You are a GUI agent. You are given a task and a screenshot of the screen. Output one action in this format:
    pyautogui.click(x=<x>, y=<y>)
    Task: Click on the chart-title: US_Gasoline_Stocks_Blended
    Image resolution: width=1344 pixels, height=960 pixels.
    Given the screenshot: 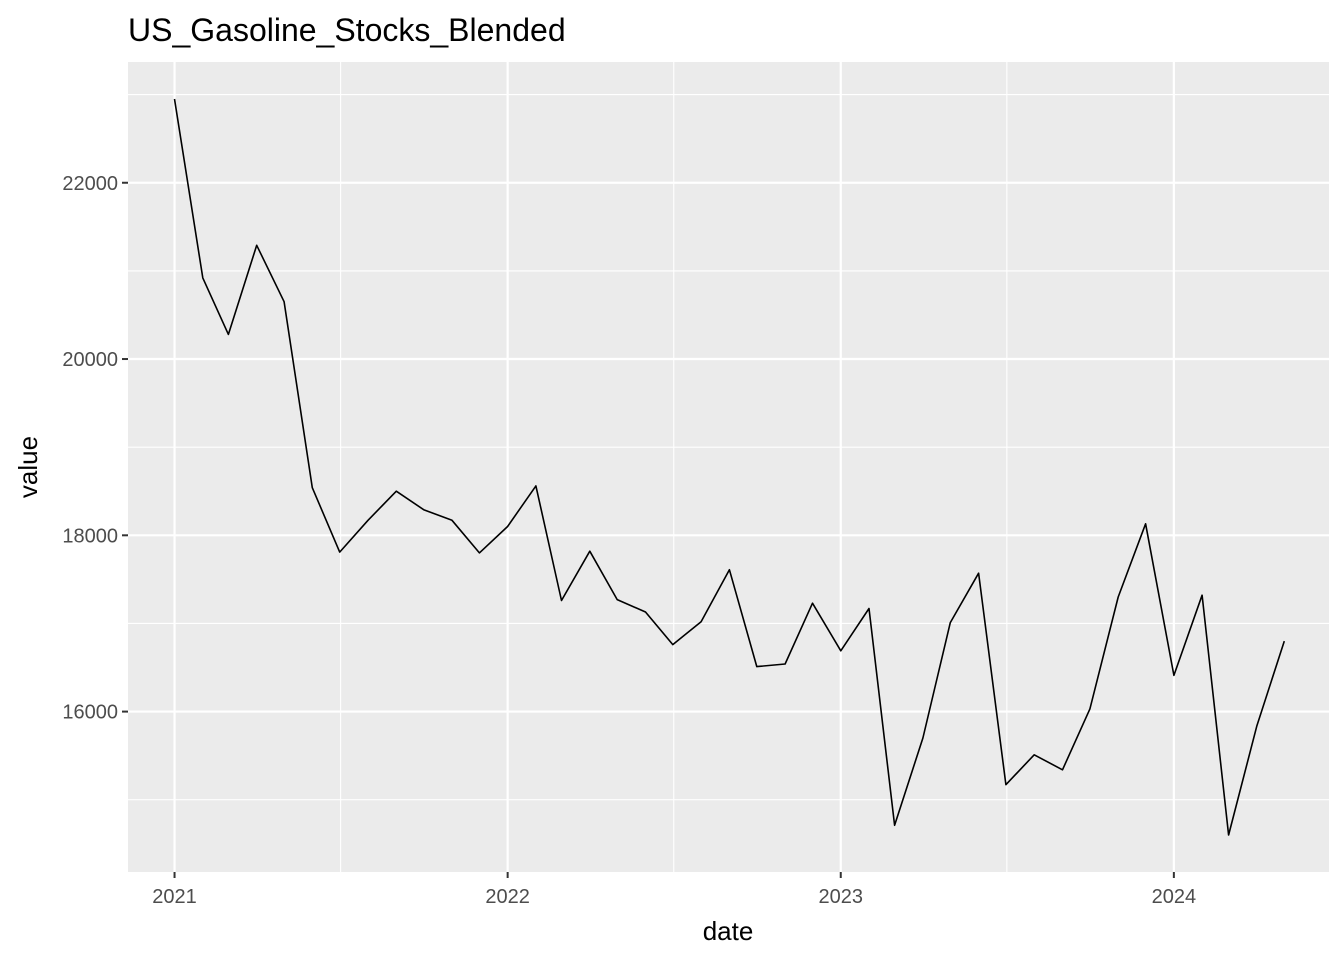 What is the action you would take?
    pyautogui.click(x=347, y=30)
    